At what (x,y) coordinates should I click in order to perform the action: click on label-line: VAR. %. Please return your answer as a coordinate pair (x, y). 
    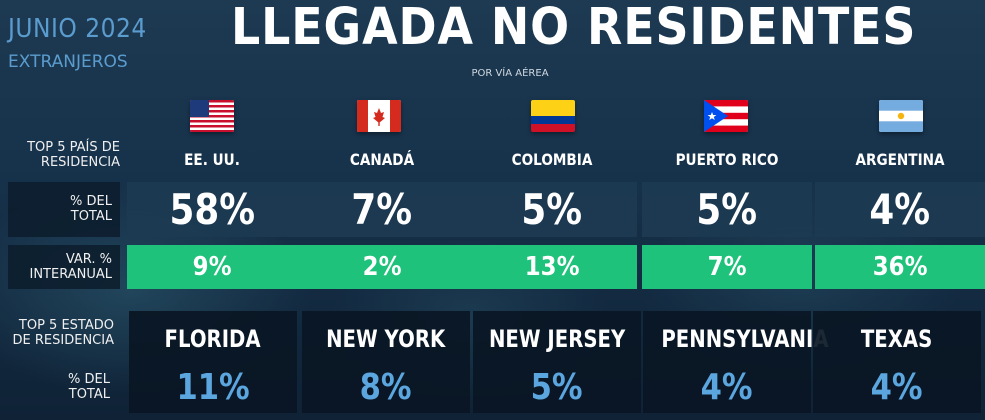
    Looking at the image, I should click on (88, 259).